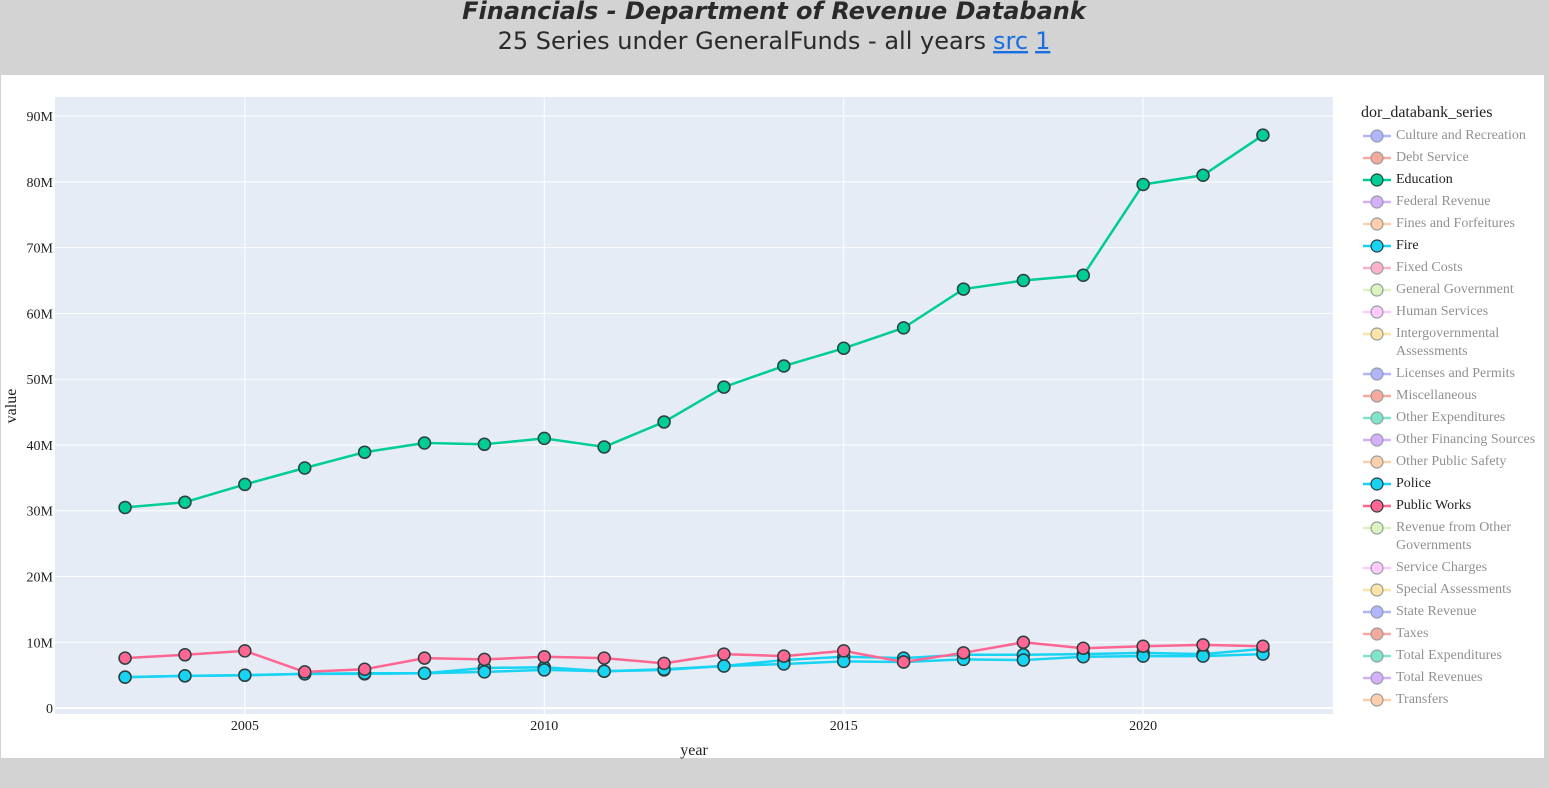 This screenshot has height=788, width=1549. I want to click on legend-label: General Government, so click(1455, 289).